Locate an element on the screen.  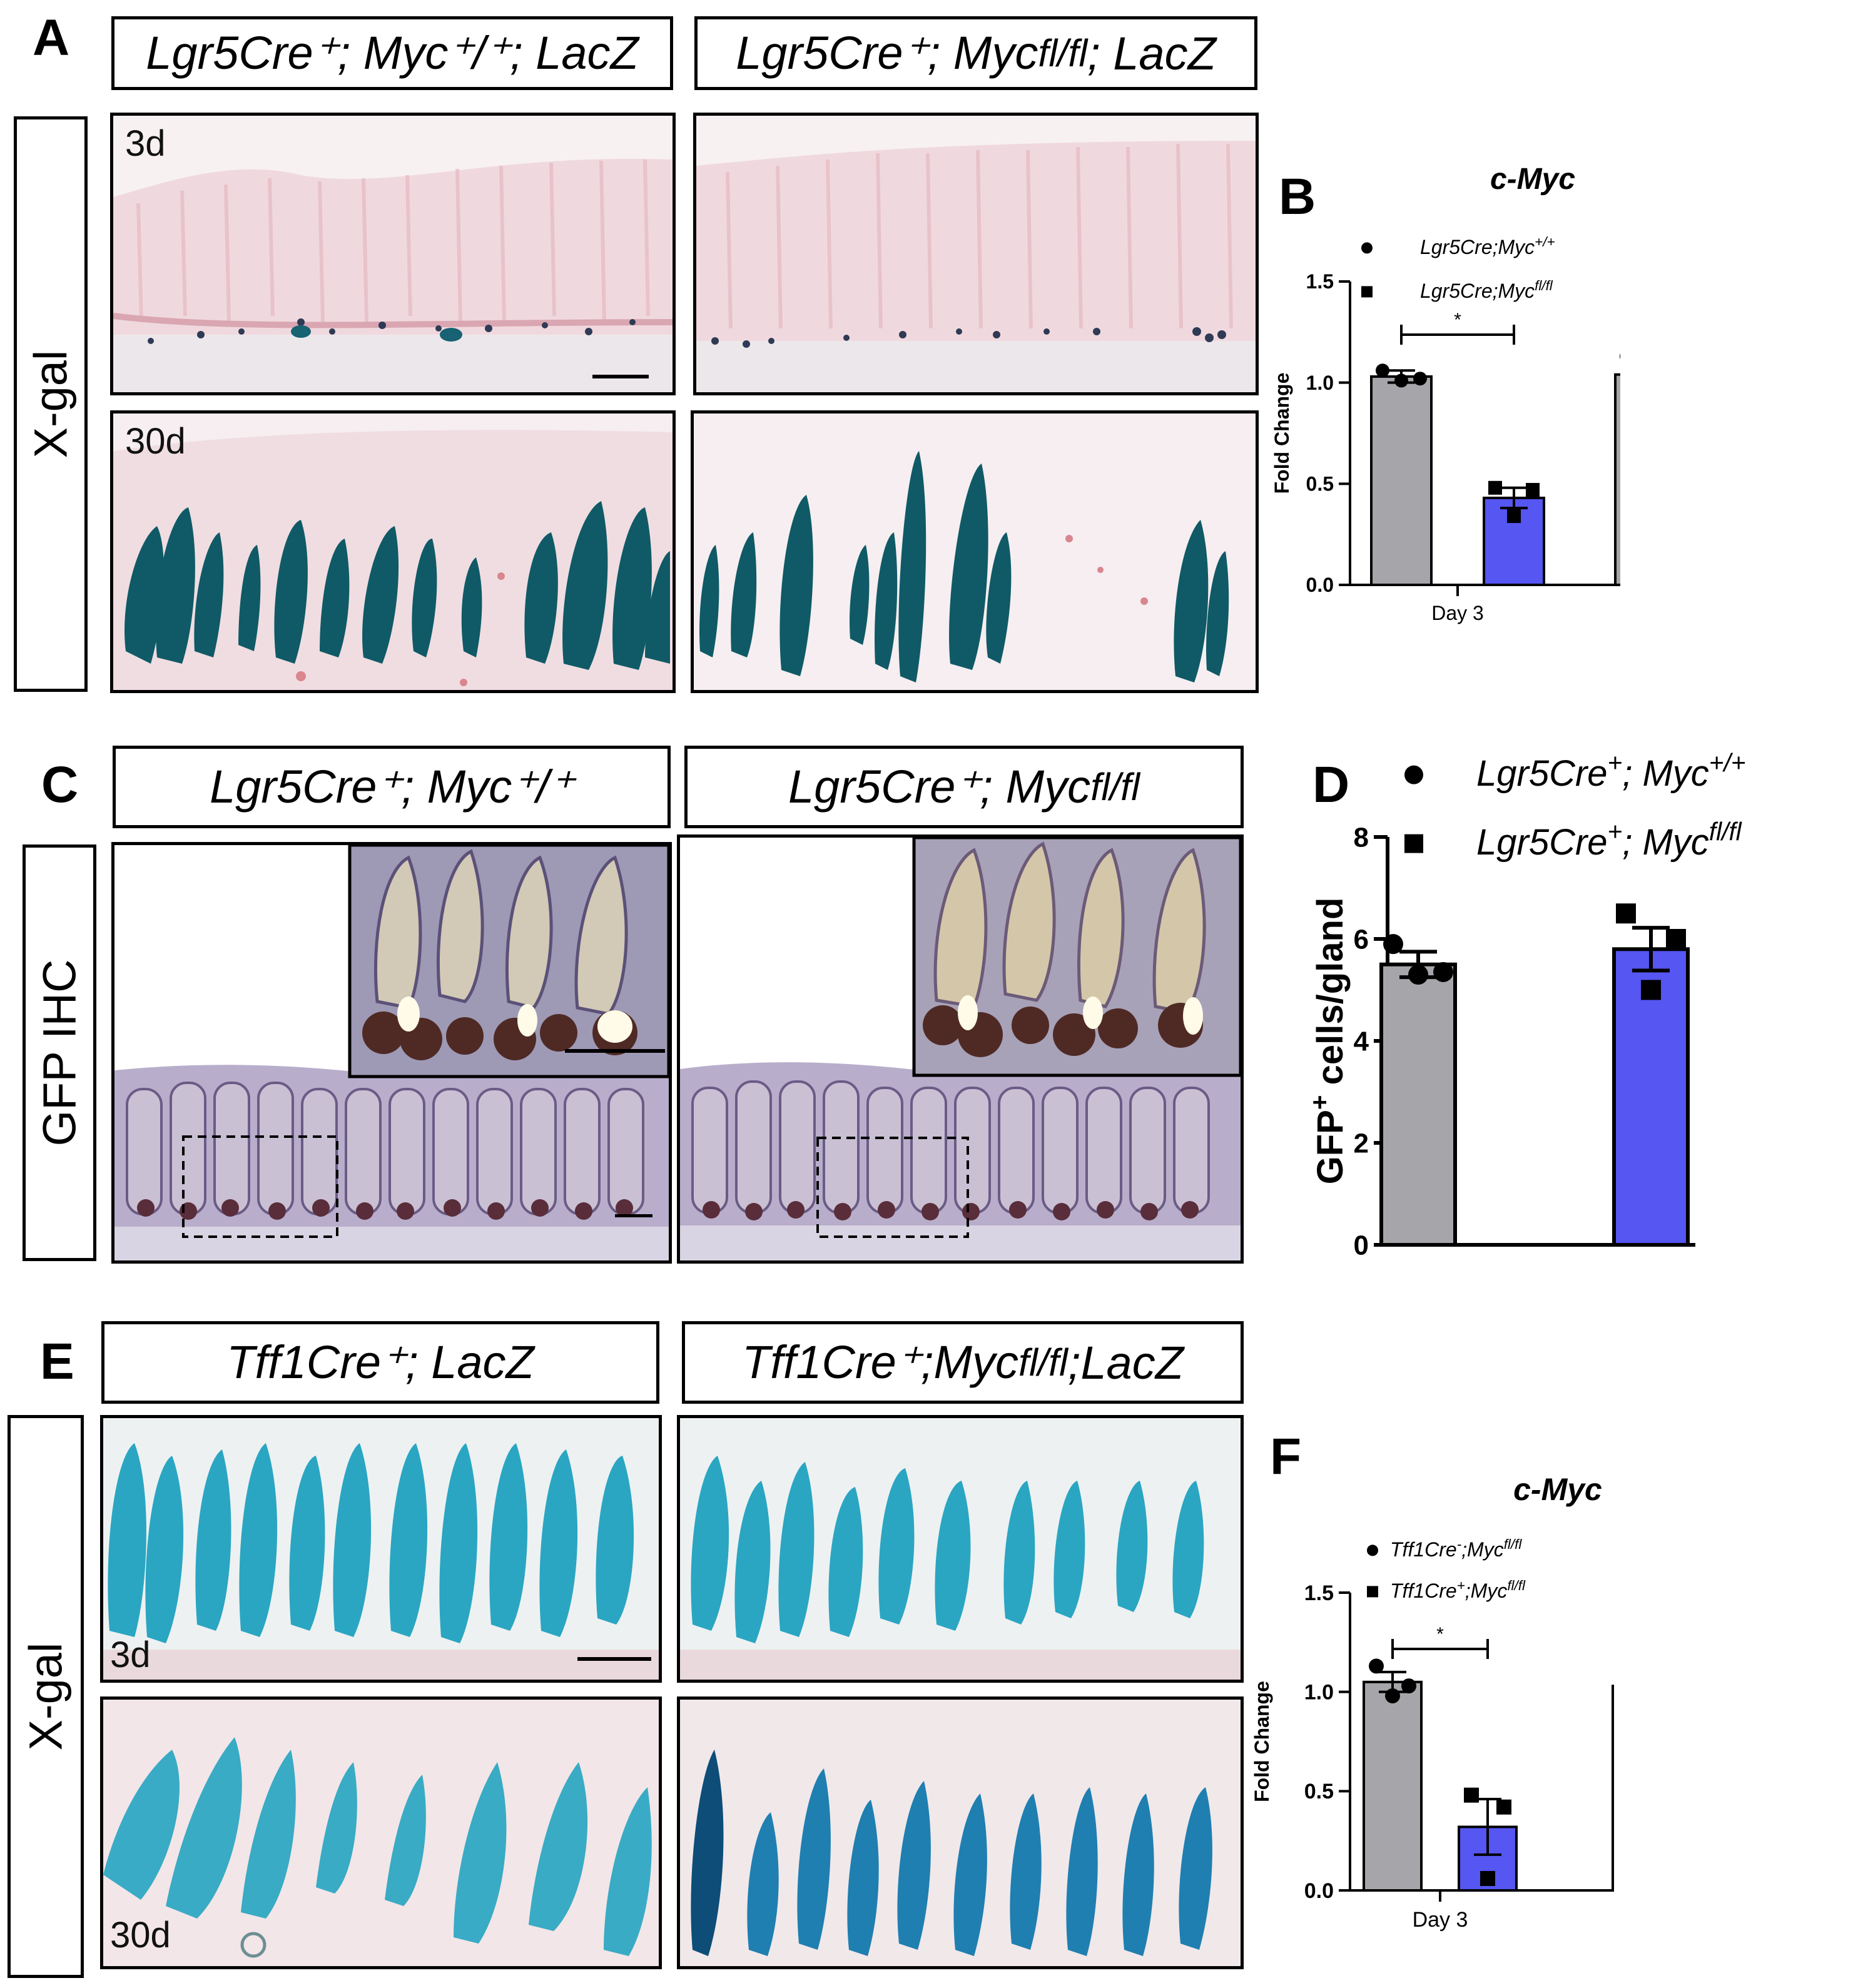
panel-letter-a: A is located at coordinates (51, 37).